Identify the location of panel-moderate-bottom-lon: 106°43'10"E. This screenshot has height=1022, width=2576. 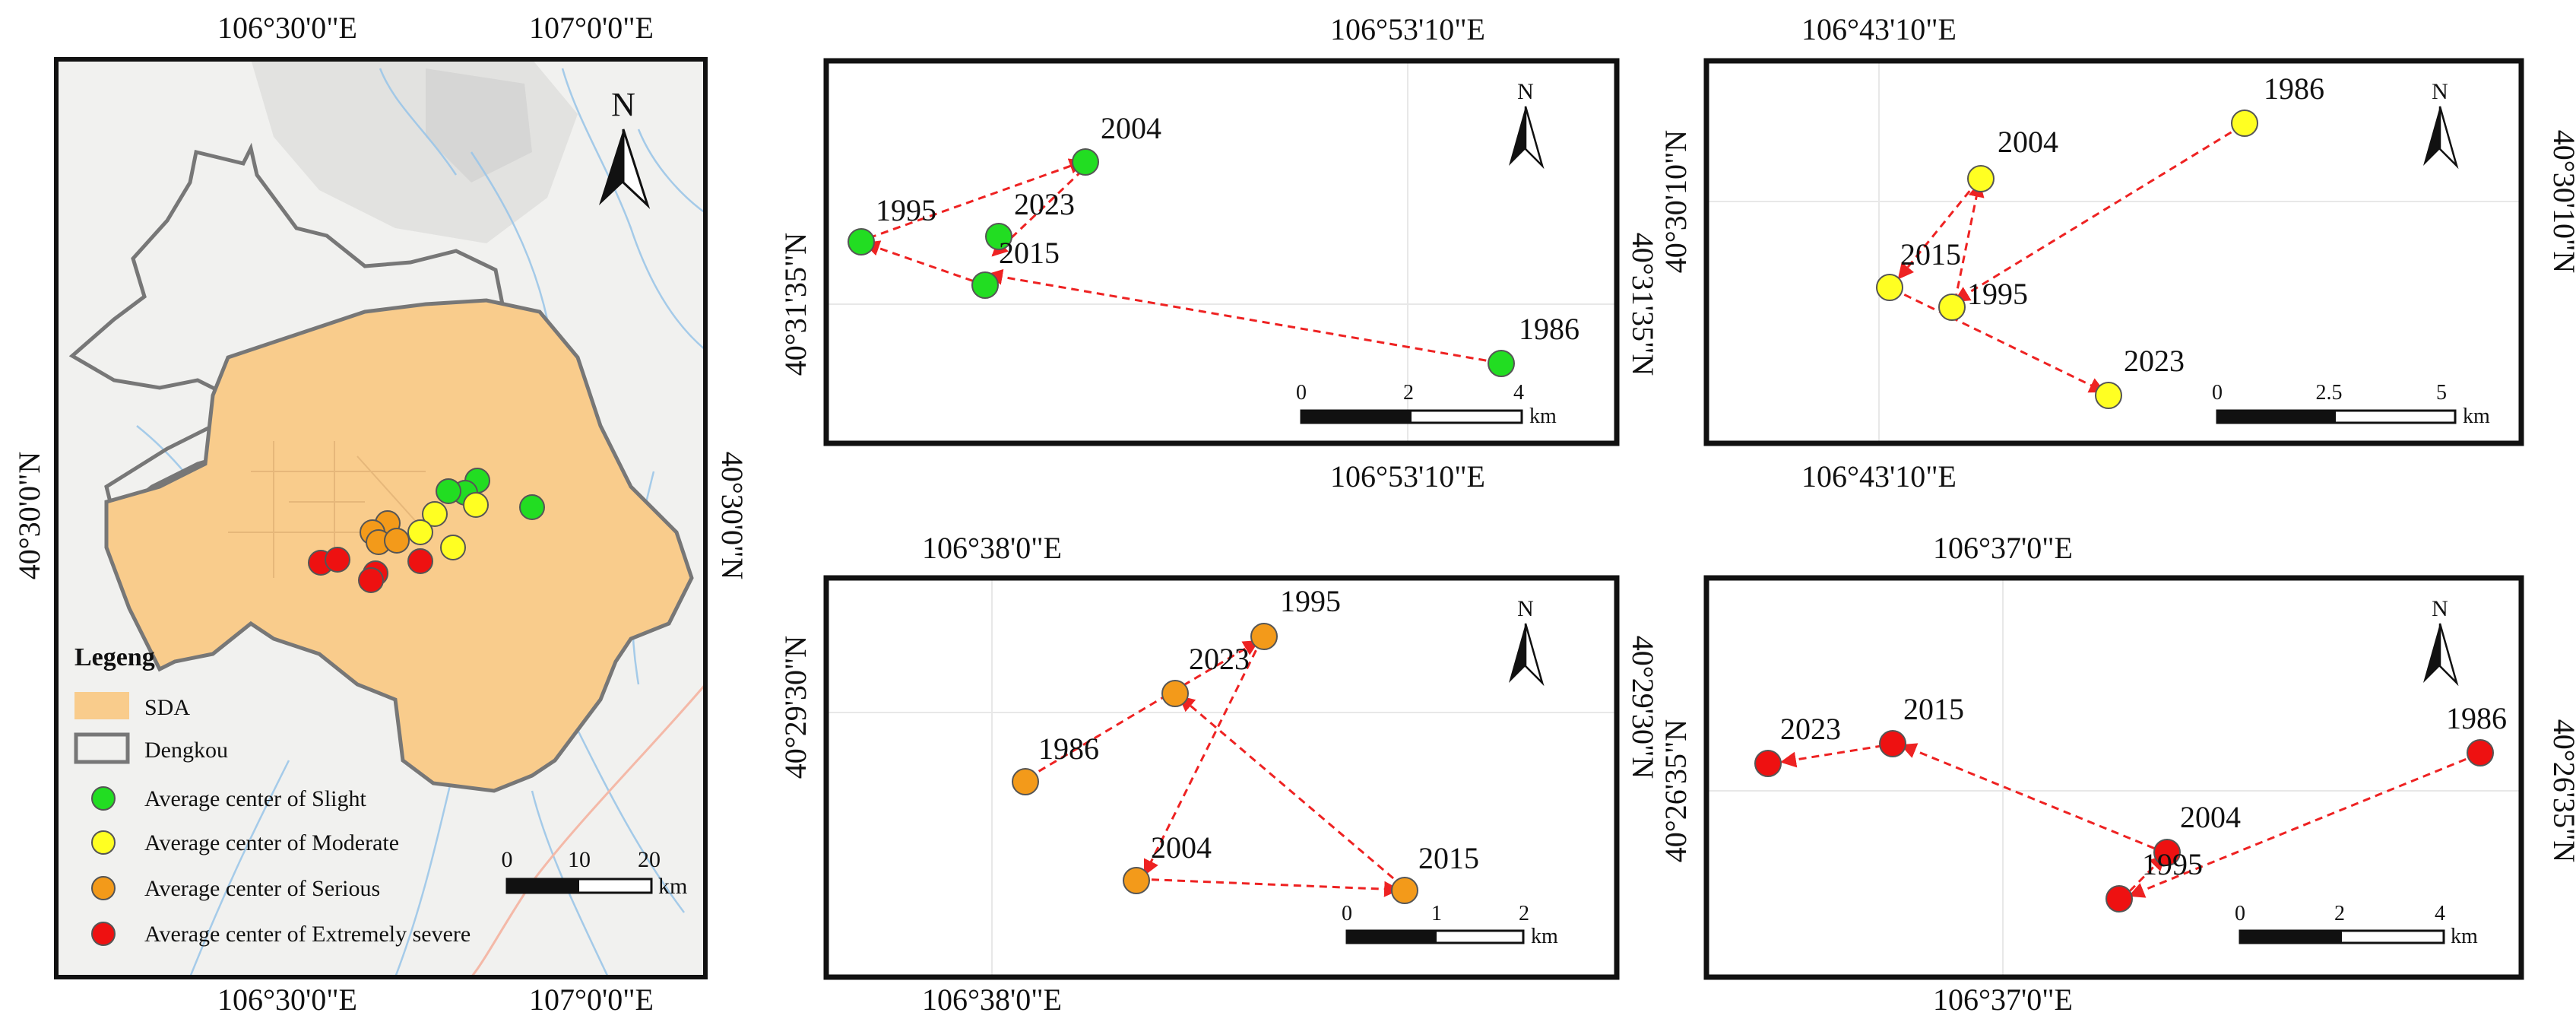
(1879, 476).